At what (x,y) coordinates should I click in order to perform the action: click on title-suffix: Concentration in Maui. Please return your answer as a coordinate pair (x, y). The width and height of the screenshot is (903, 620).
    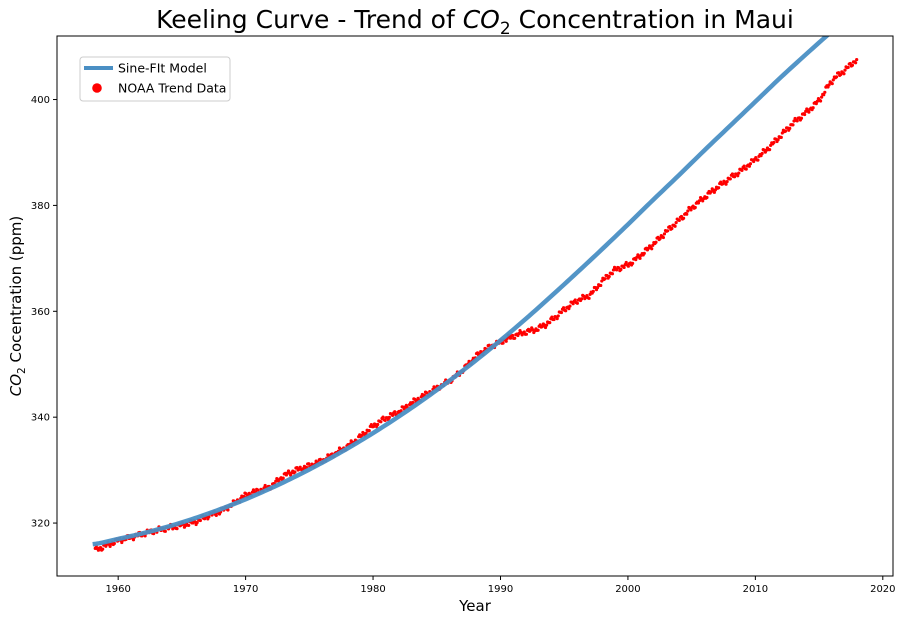
    Looking at the image, I should click on (652, 19).